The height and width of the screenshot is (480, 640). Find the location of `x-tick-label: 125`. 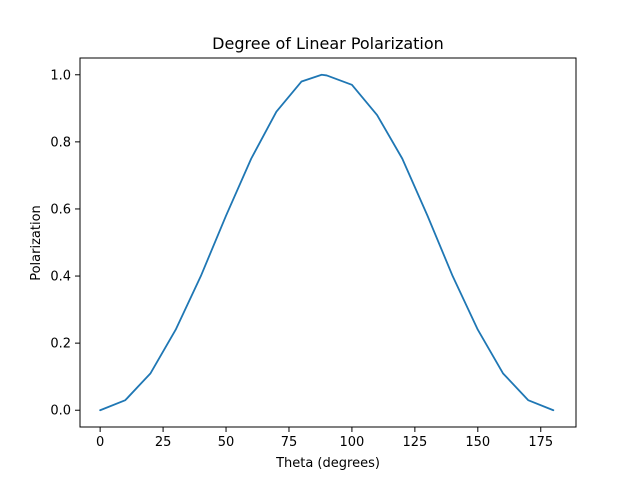

x-tick-label: 125 is located at coordinates (414, 442).